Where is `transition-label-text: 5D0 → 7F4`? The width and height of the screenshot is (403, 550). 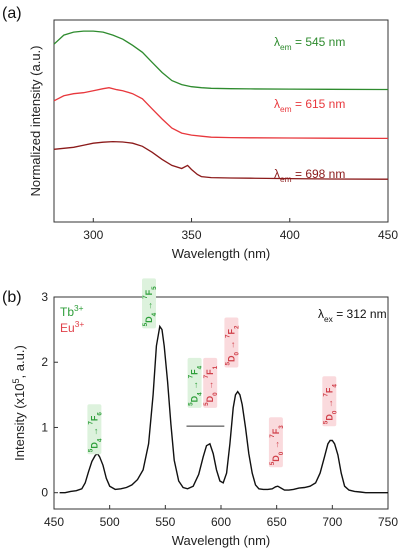 transition-label-text: 5D0 → 7F4 is located at coordinates (330, 404).